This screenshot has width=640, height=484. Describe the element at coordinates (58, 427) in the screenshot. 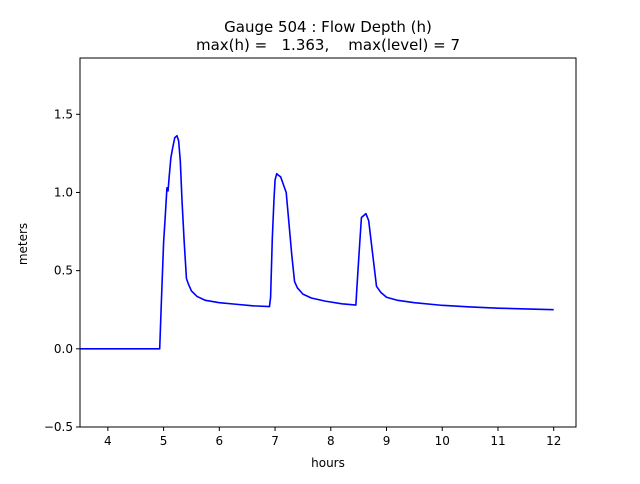

I see `y-tick-label: −0.5` at that location.